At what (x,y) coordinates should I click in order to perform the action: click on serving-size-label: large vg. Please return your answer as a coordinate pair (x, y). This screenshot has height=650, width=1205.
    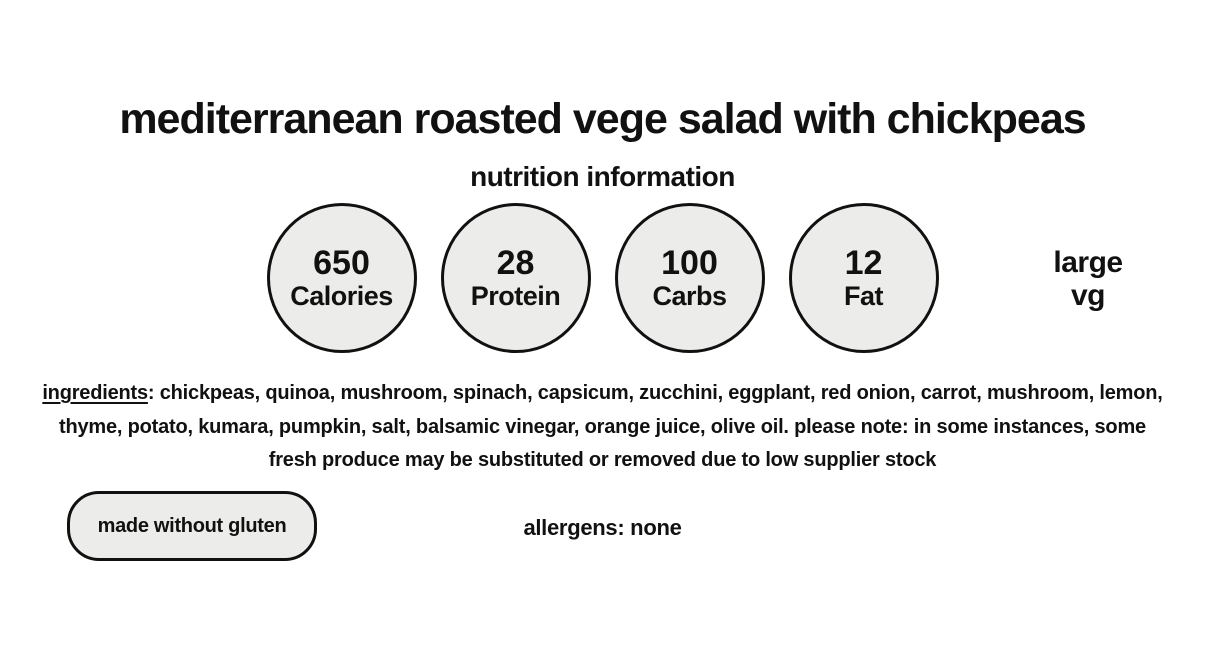
    Looking at the image, I should click on (1088, 279).